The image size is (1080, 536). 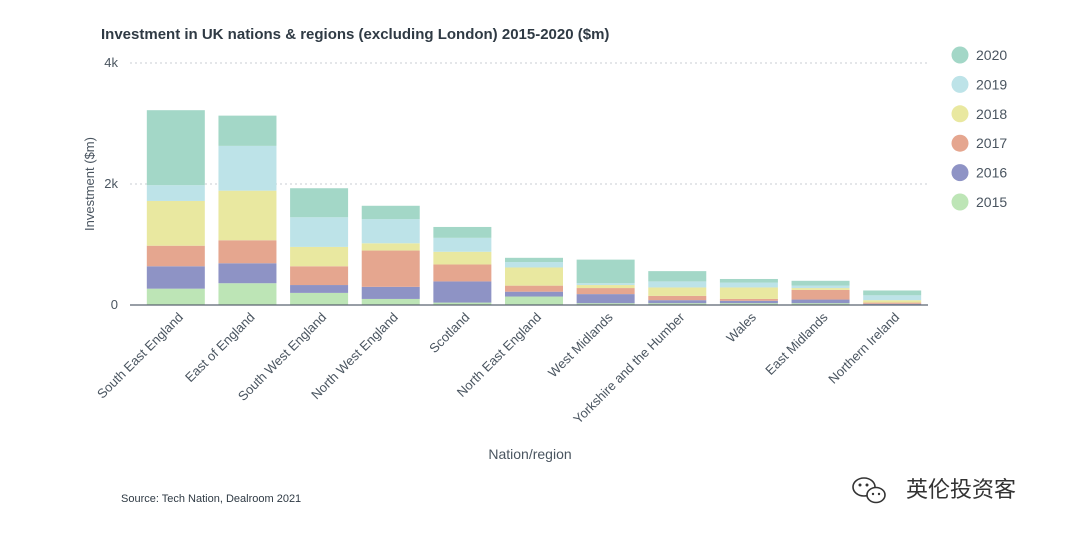 I want to click on x-tick-label: Northern Ireland, so click(x=863, y=348).